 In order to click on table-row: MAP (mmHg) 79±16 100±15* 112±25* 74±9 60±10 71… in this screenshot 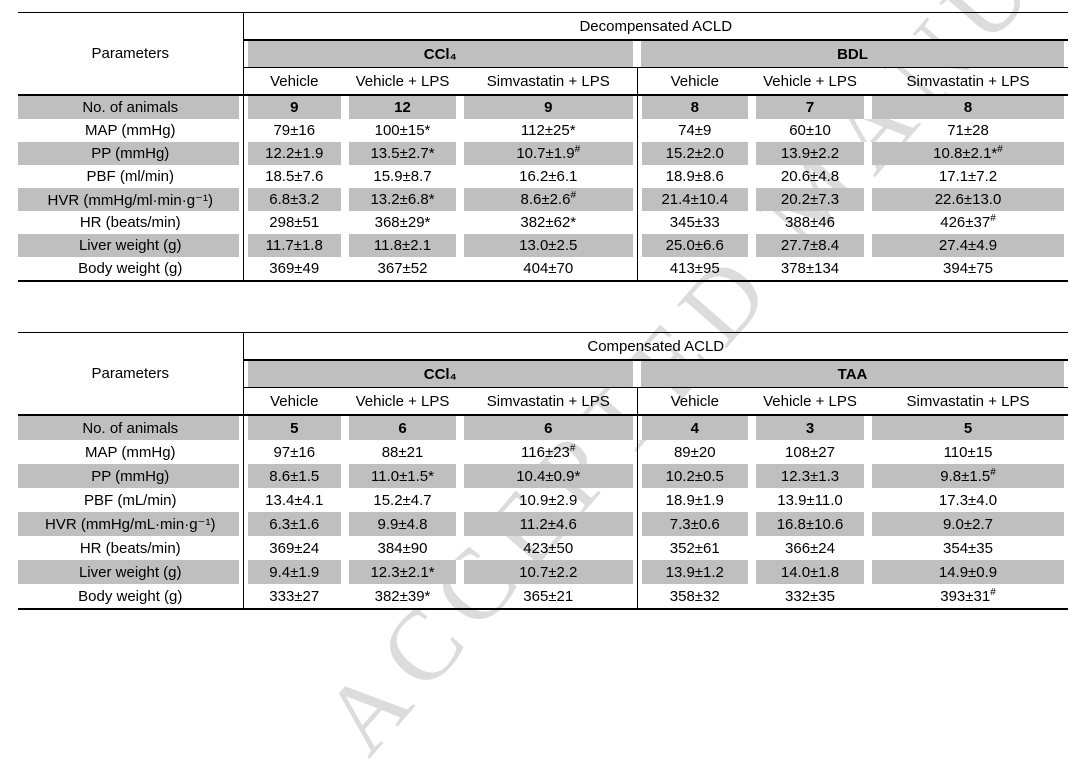, I will do `click(543, 130)`.